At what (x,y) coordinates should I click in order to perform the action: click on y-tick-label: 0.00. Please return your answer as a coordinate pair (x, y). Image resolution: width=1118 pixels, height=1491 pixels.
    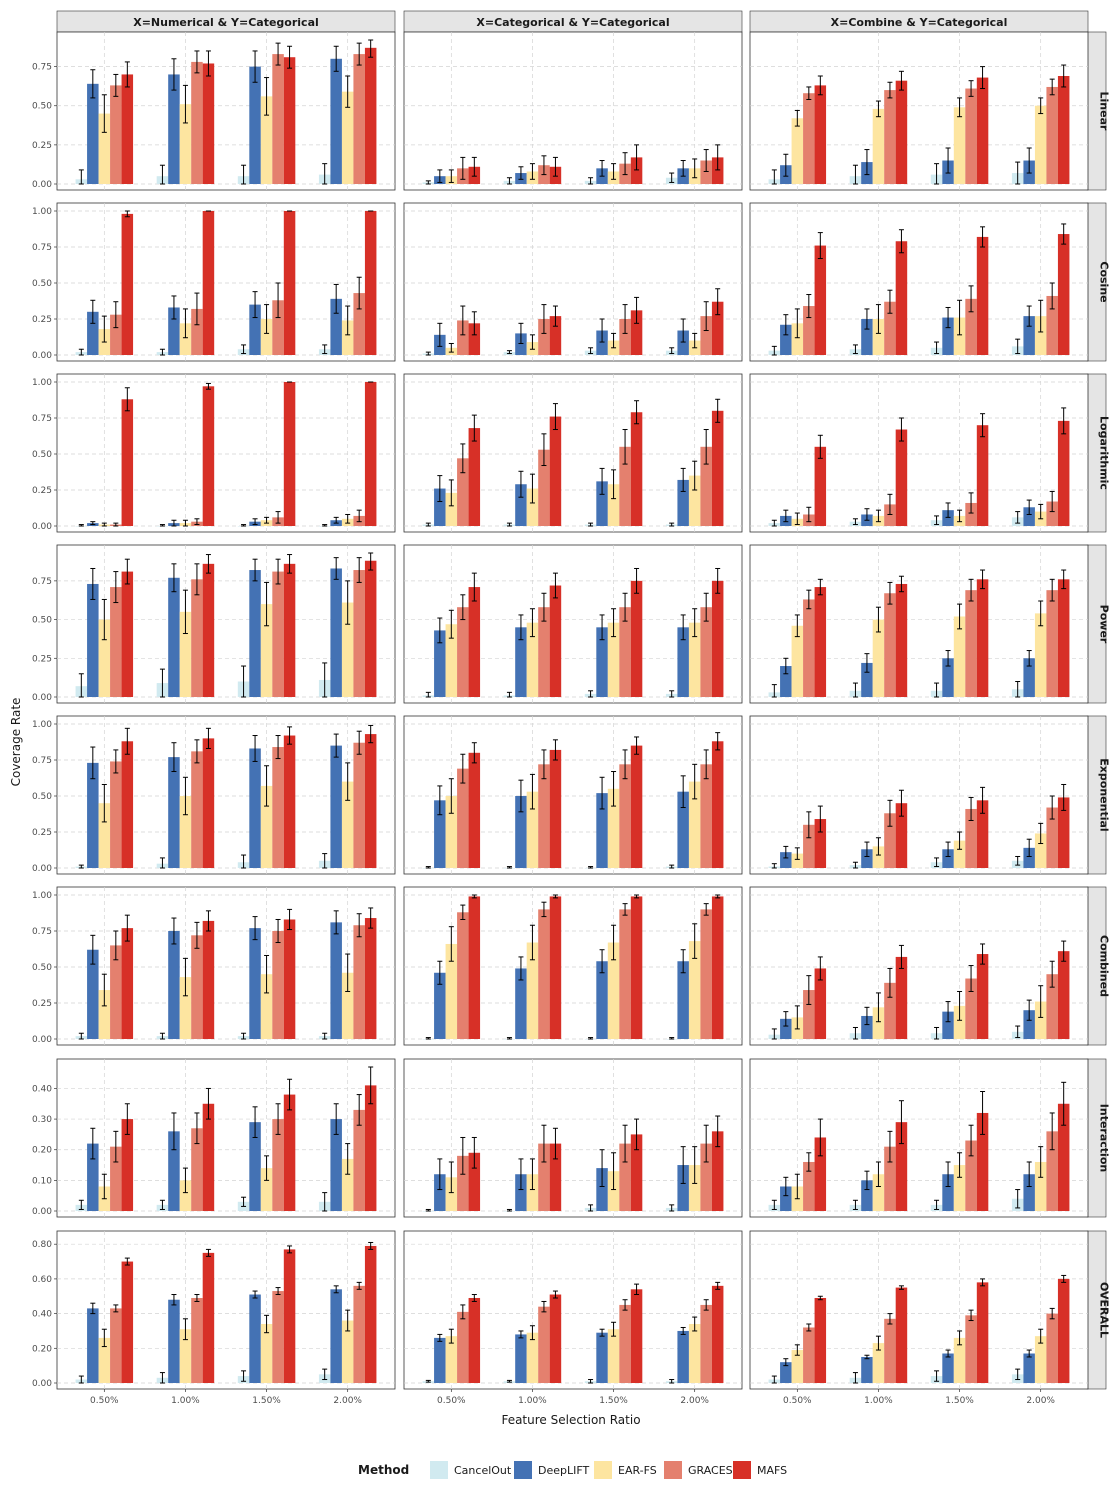
    Looking at the image, I should click on (42, 1040).